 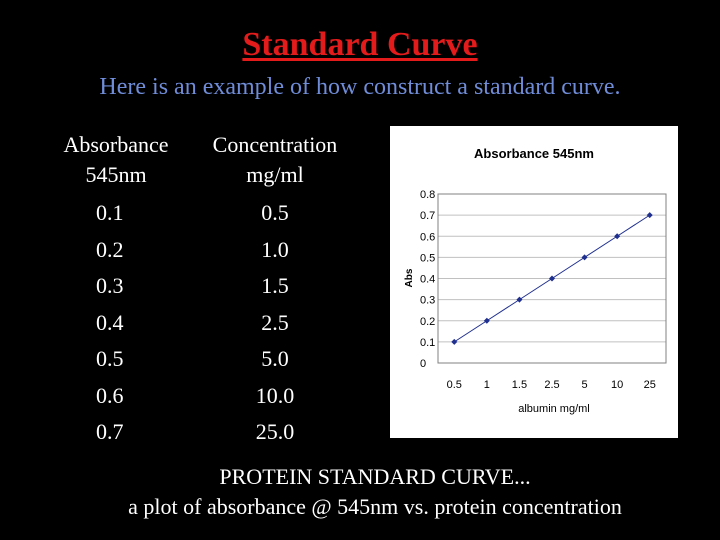 I want to click on absorbance-header-line2: 545nm, so click(x=116, y=174).